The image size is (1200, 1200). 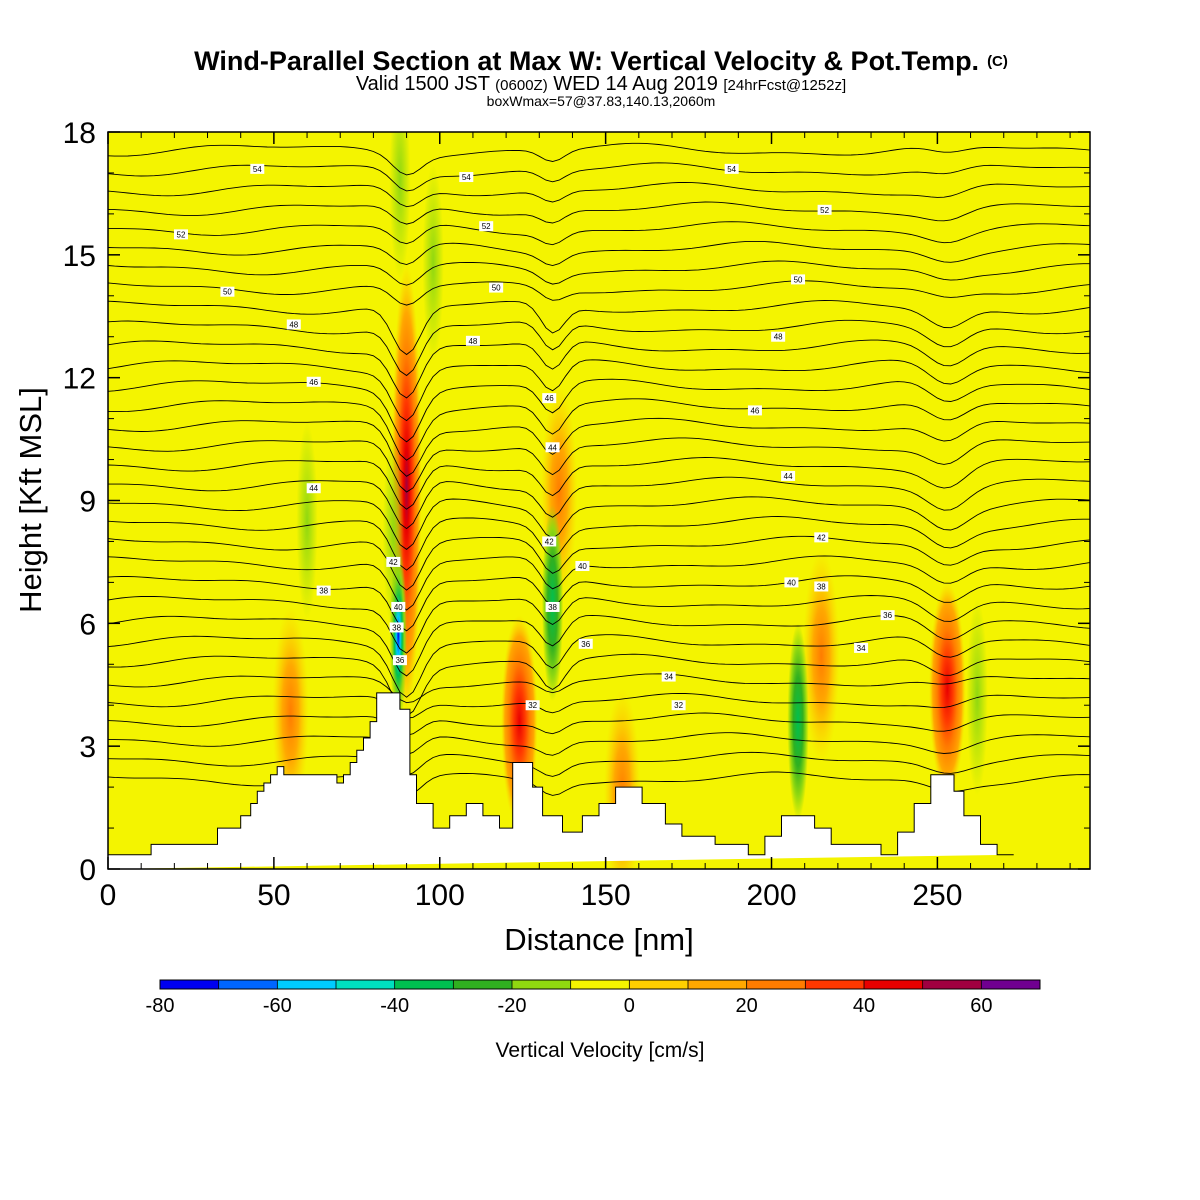 I want to click on contour-label-16: 44, so click(x=313, y=488).